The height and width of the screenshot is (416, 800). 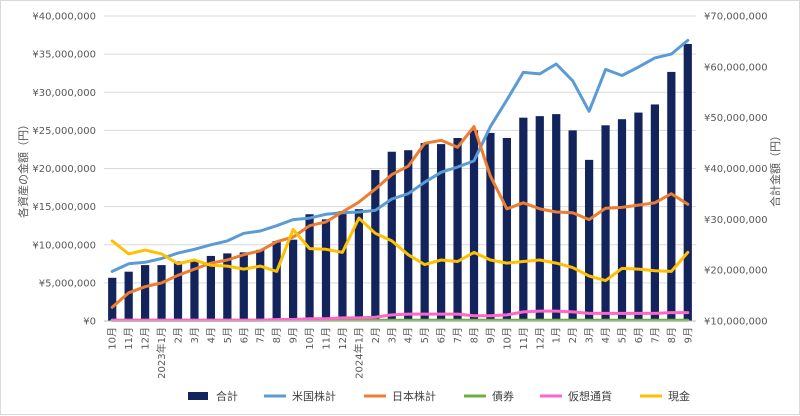 What do you see at coordinates (736, 118) in the screenshot?
I see `right-axis-tick-label: ¥50,000,000` at bounding box center [736, 118].